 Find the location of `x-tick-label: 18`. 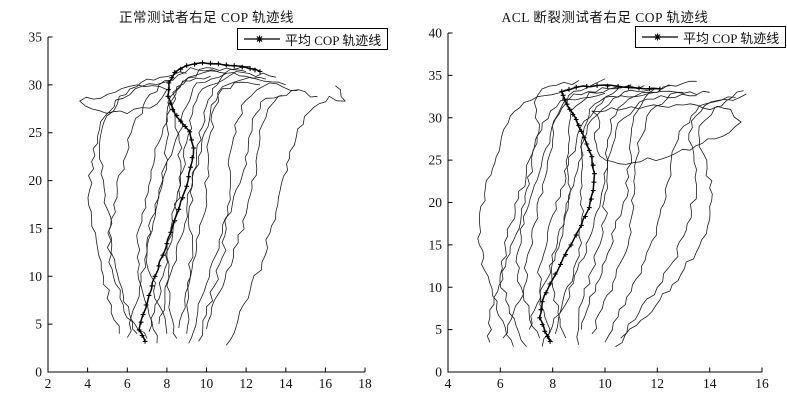

x-tick-label: 18 is located at coordinates (365, 383).